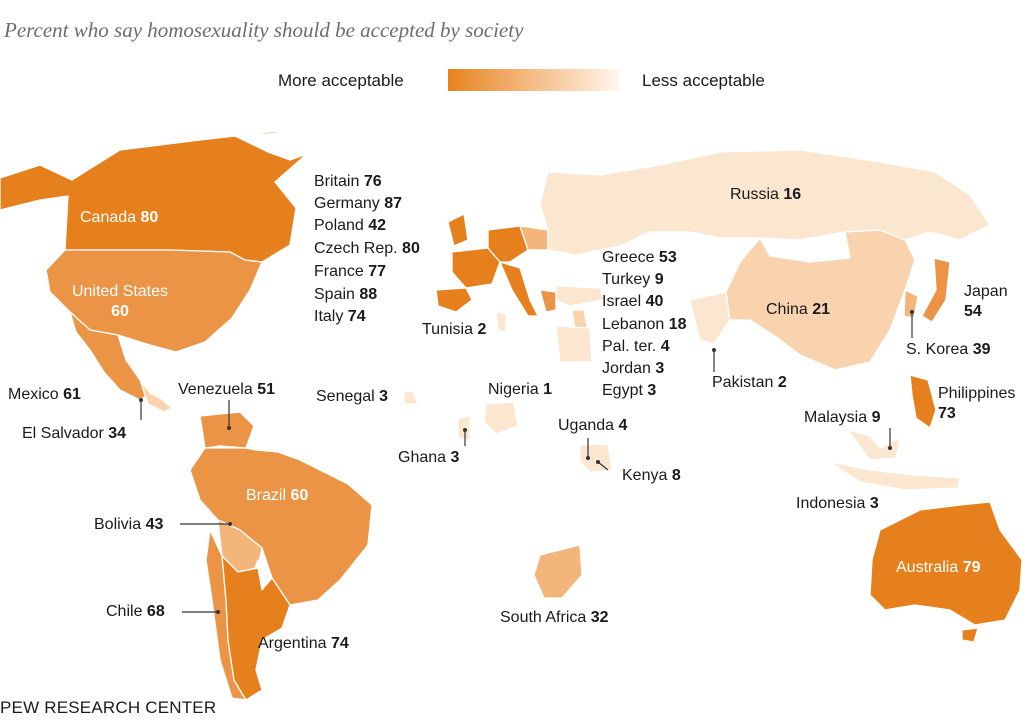 The height and width of the screenshot is (727, 1032). What do you see at coordinates (519, 289) in the screenshot?
I see `region-italy` at bounding box center [519, 289].